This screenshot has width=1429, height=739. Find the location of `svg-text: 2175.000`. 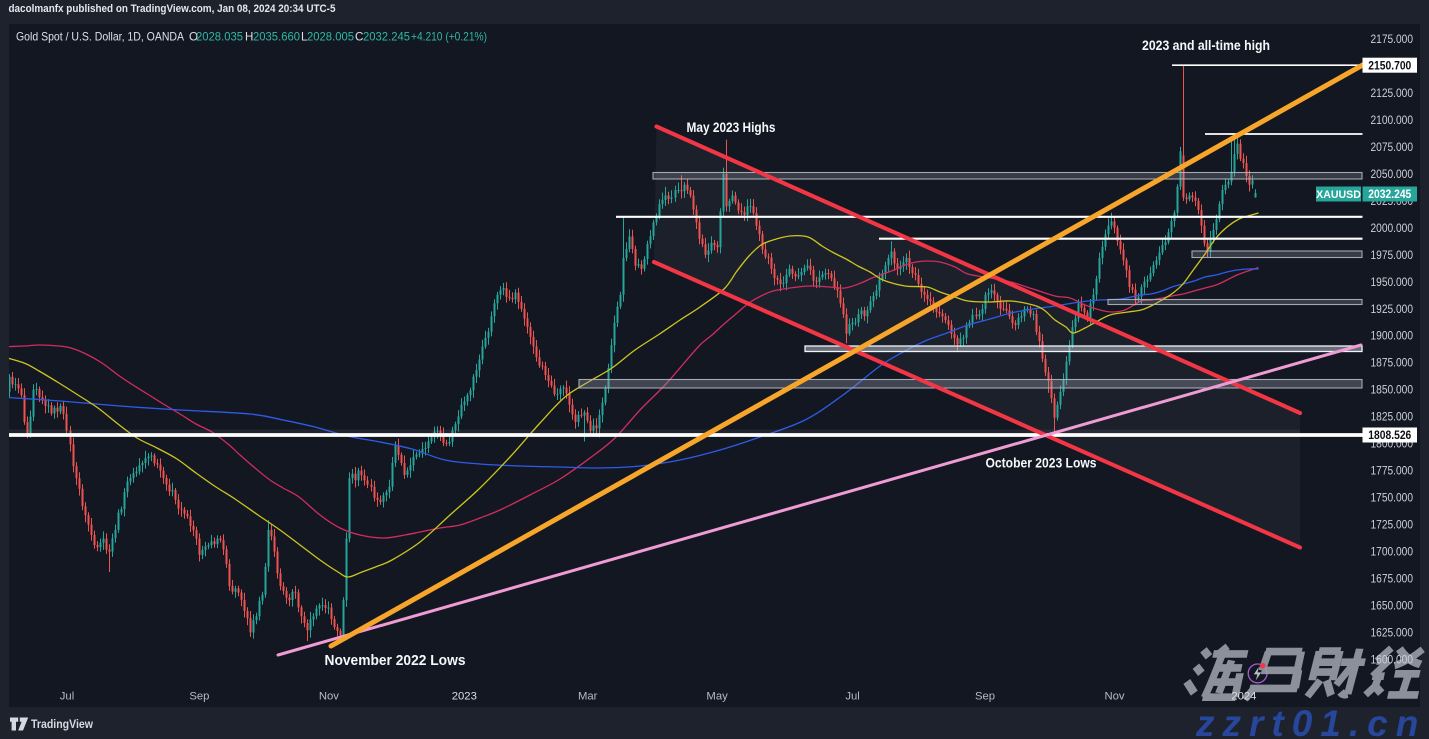

svg-text: 2175.000 is located at coordinates (1392, 40).